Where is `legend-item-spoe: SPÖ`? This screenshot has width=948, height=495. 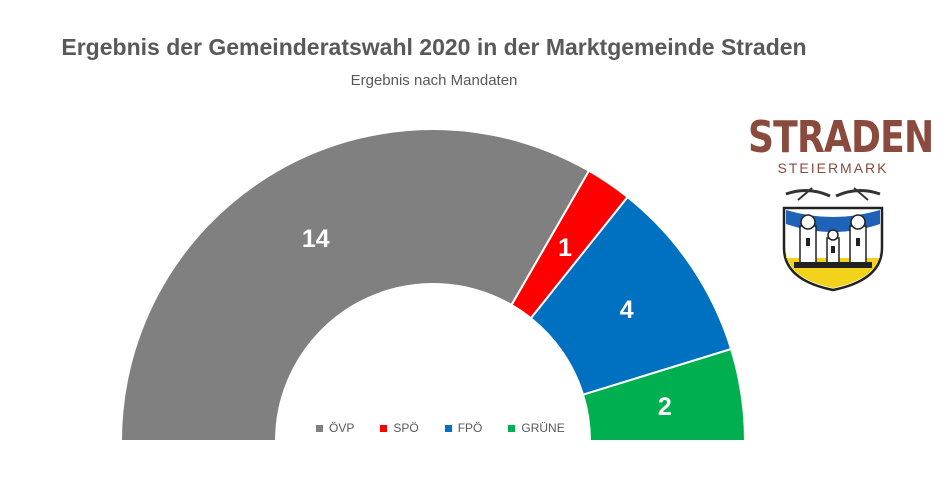 legend-item-spoe: SPÖ is located at coordinates (399, 428).